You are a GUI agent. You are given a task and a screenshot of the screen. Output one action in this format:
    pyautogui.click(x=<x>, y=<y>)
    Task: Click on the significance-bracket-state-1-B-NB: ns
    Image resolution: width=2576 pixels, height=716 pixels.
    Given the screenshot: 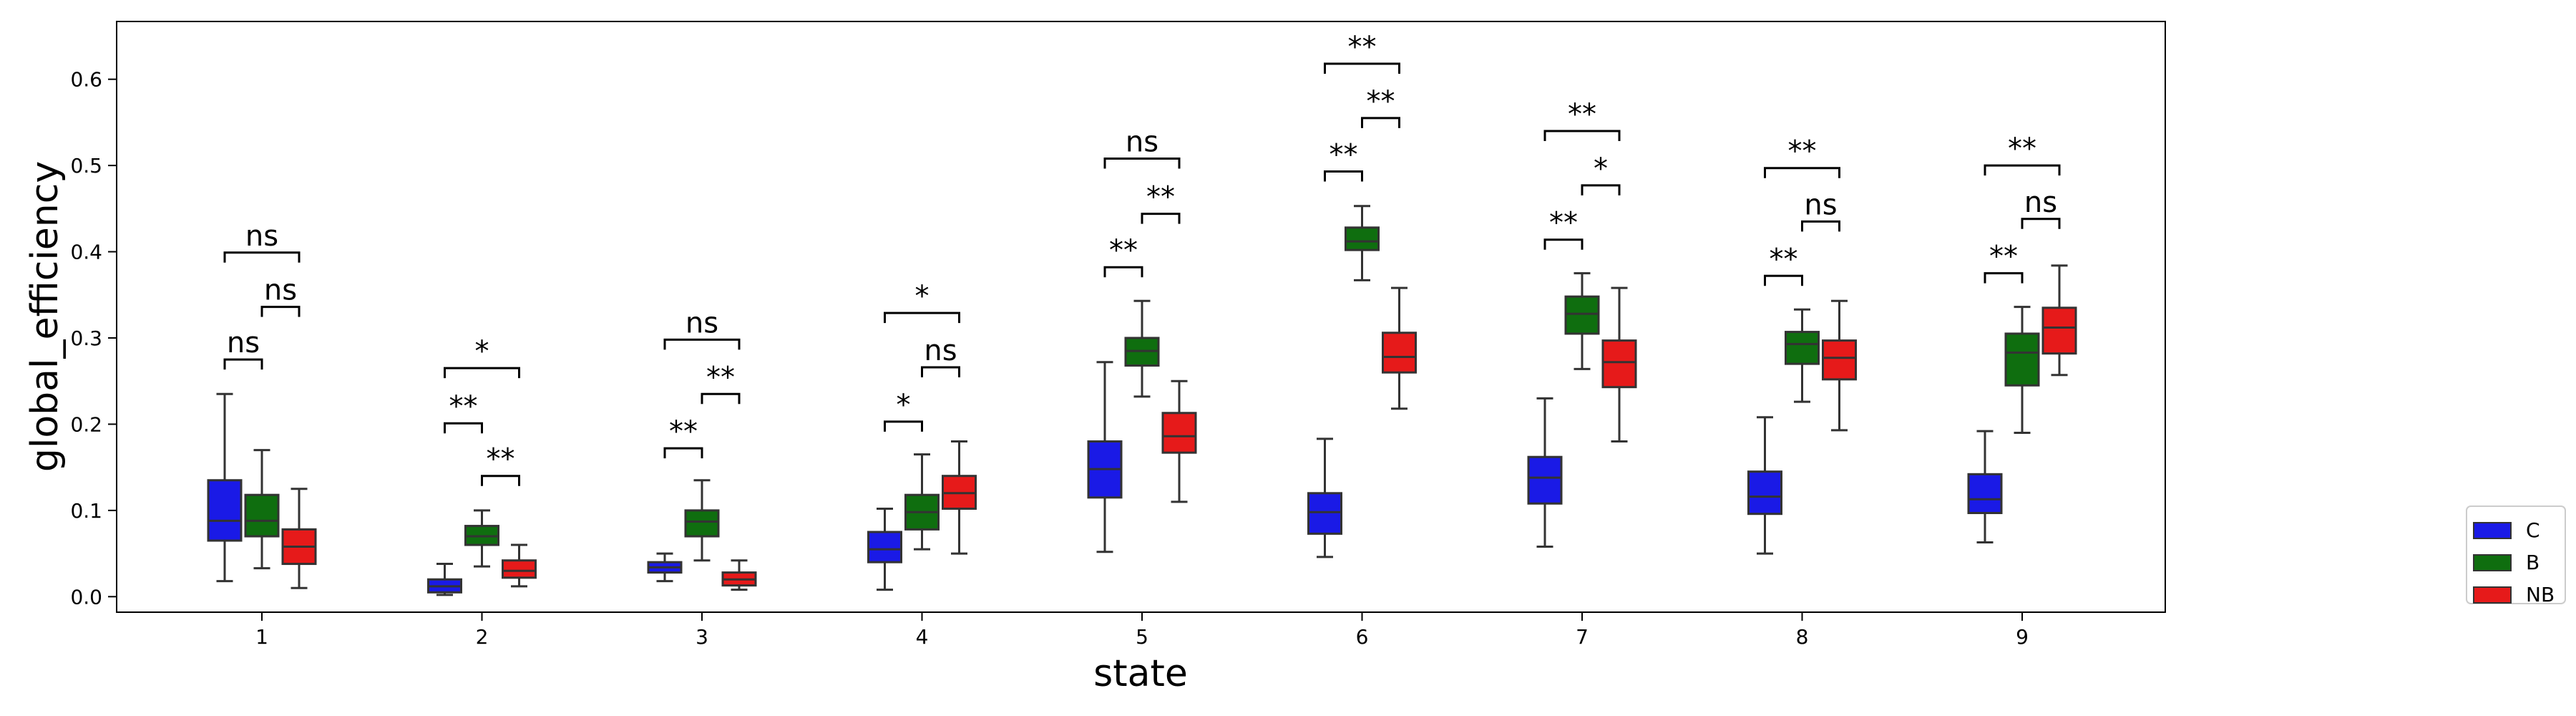 What is the action you would take?
    pyautogui.click(x=280, y=295)
    